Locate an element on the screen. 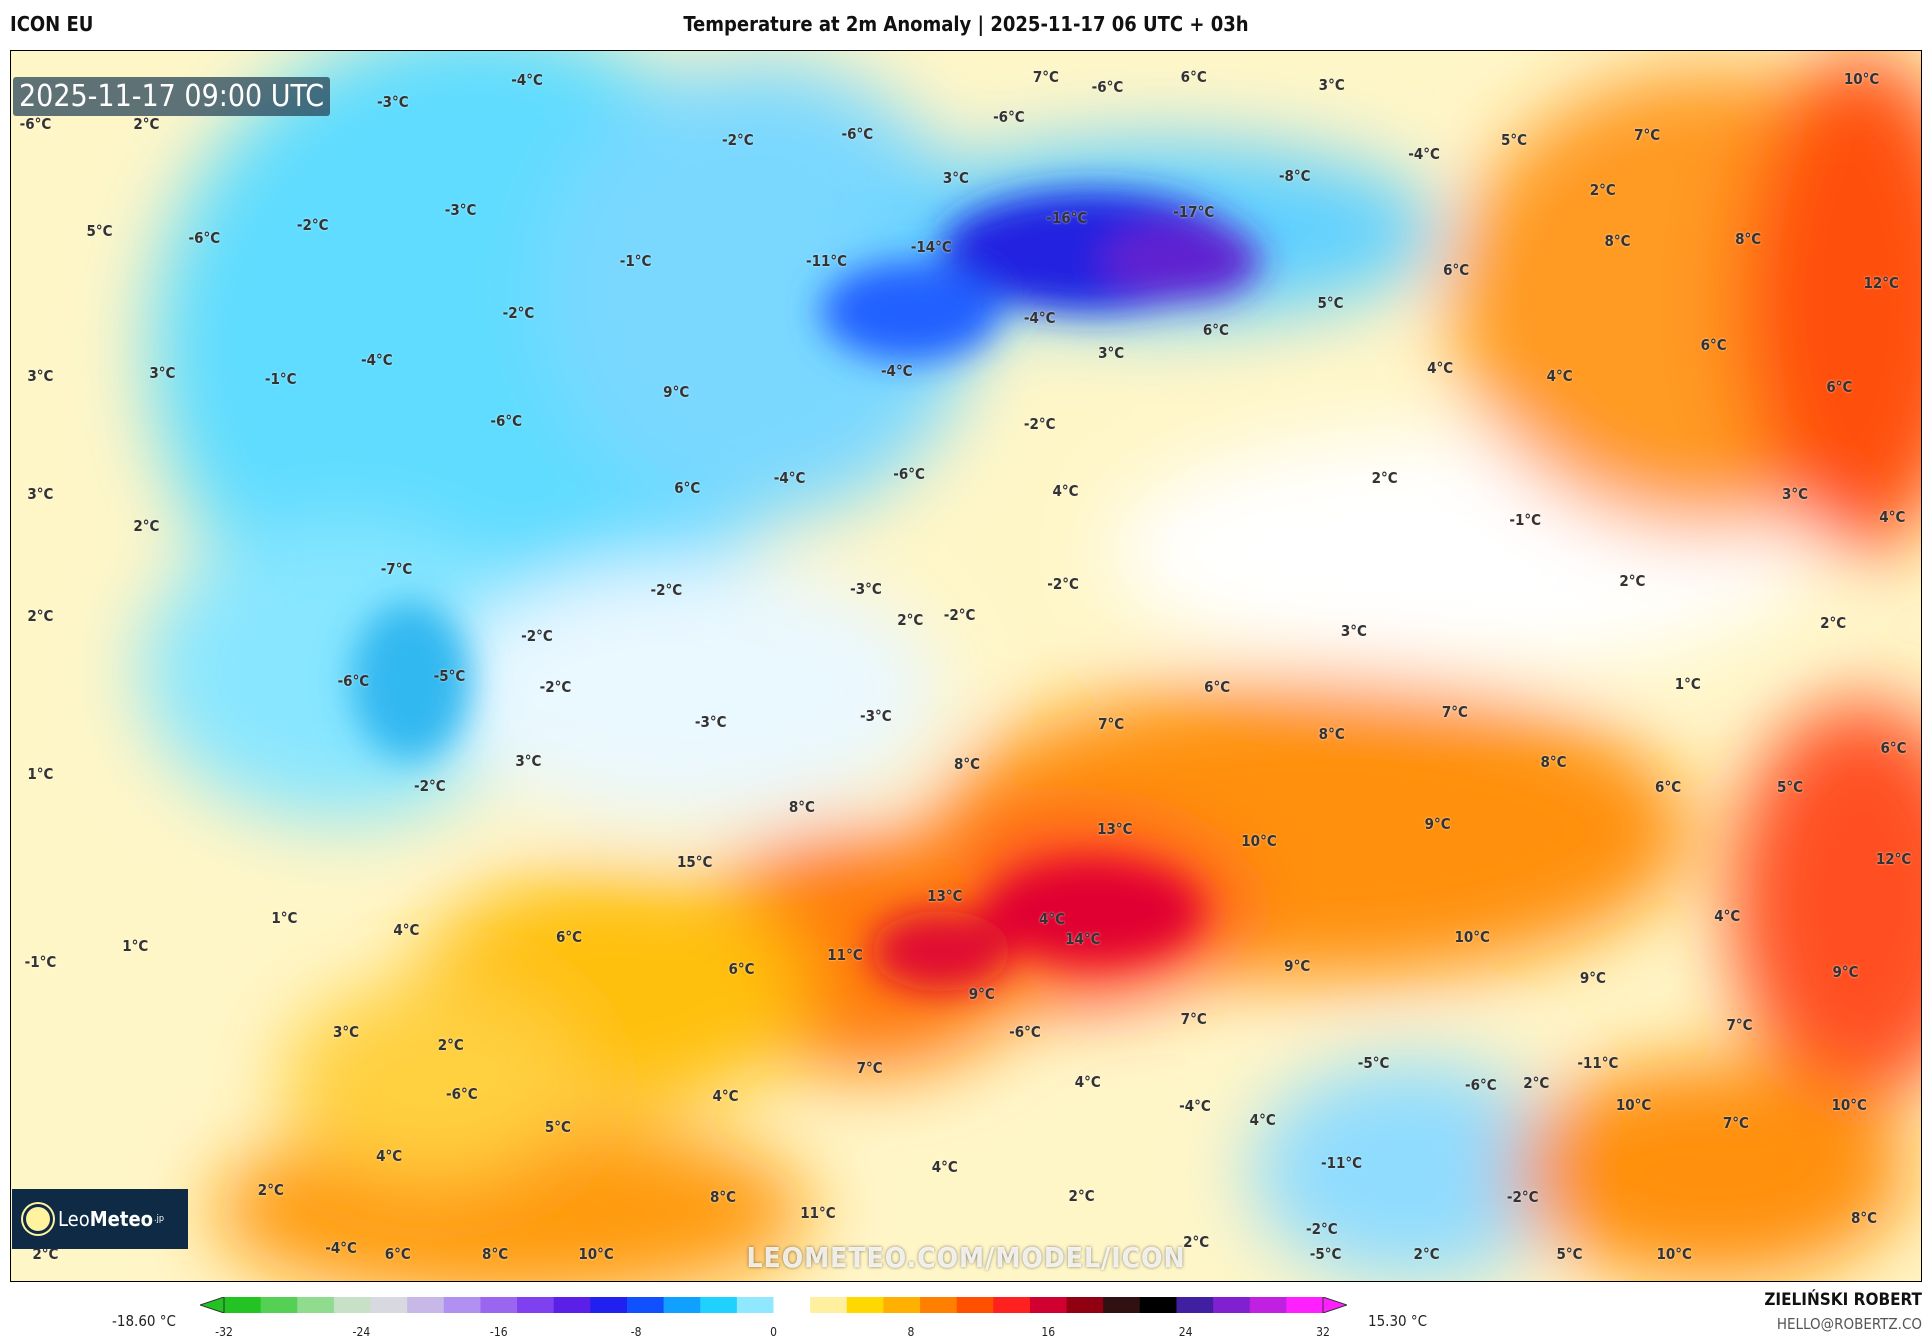  temperature-label: 11°C is located at coordinates (845, 954).